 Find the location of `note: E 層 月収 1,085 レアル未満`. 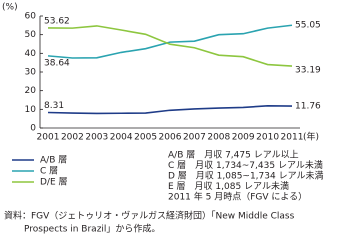

note: E 層 月収 1,085 レアル未満 is located at coordinates (228, 186).